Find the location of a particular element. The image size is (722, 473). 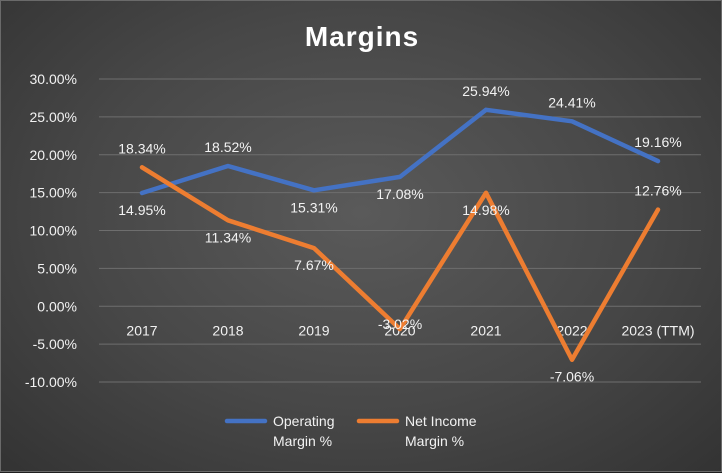

y-tick-label: 5.00% is located at coordinates (57, 268).